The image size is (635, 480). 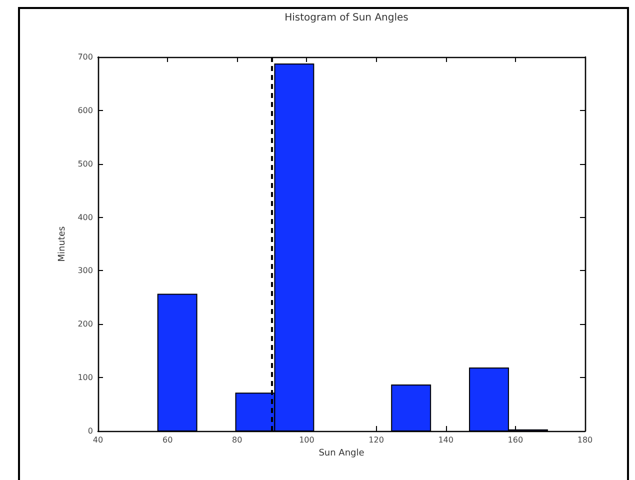 What do you see at coordinates (341, 453) in the screenshot?
I see `x-axis-title: Sun Angle` at bounding box center [341, 453].